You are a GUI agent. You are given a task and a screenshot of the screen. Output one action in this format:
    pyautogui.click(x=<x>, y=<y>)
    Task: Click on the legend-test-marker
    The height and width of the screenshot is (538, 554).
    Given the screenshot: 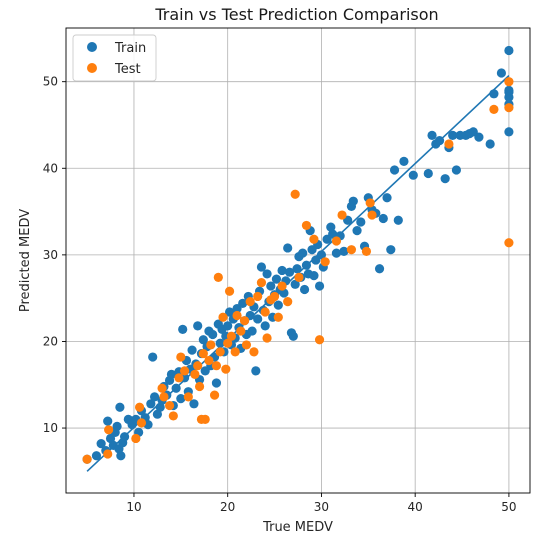 What is the action you would take?
    pyautogui.click(x=92, y=68)
    